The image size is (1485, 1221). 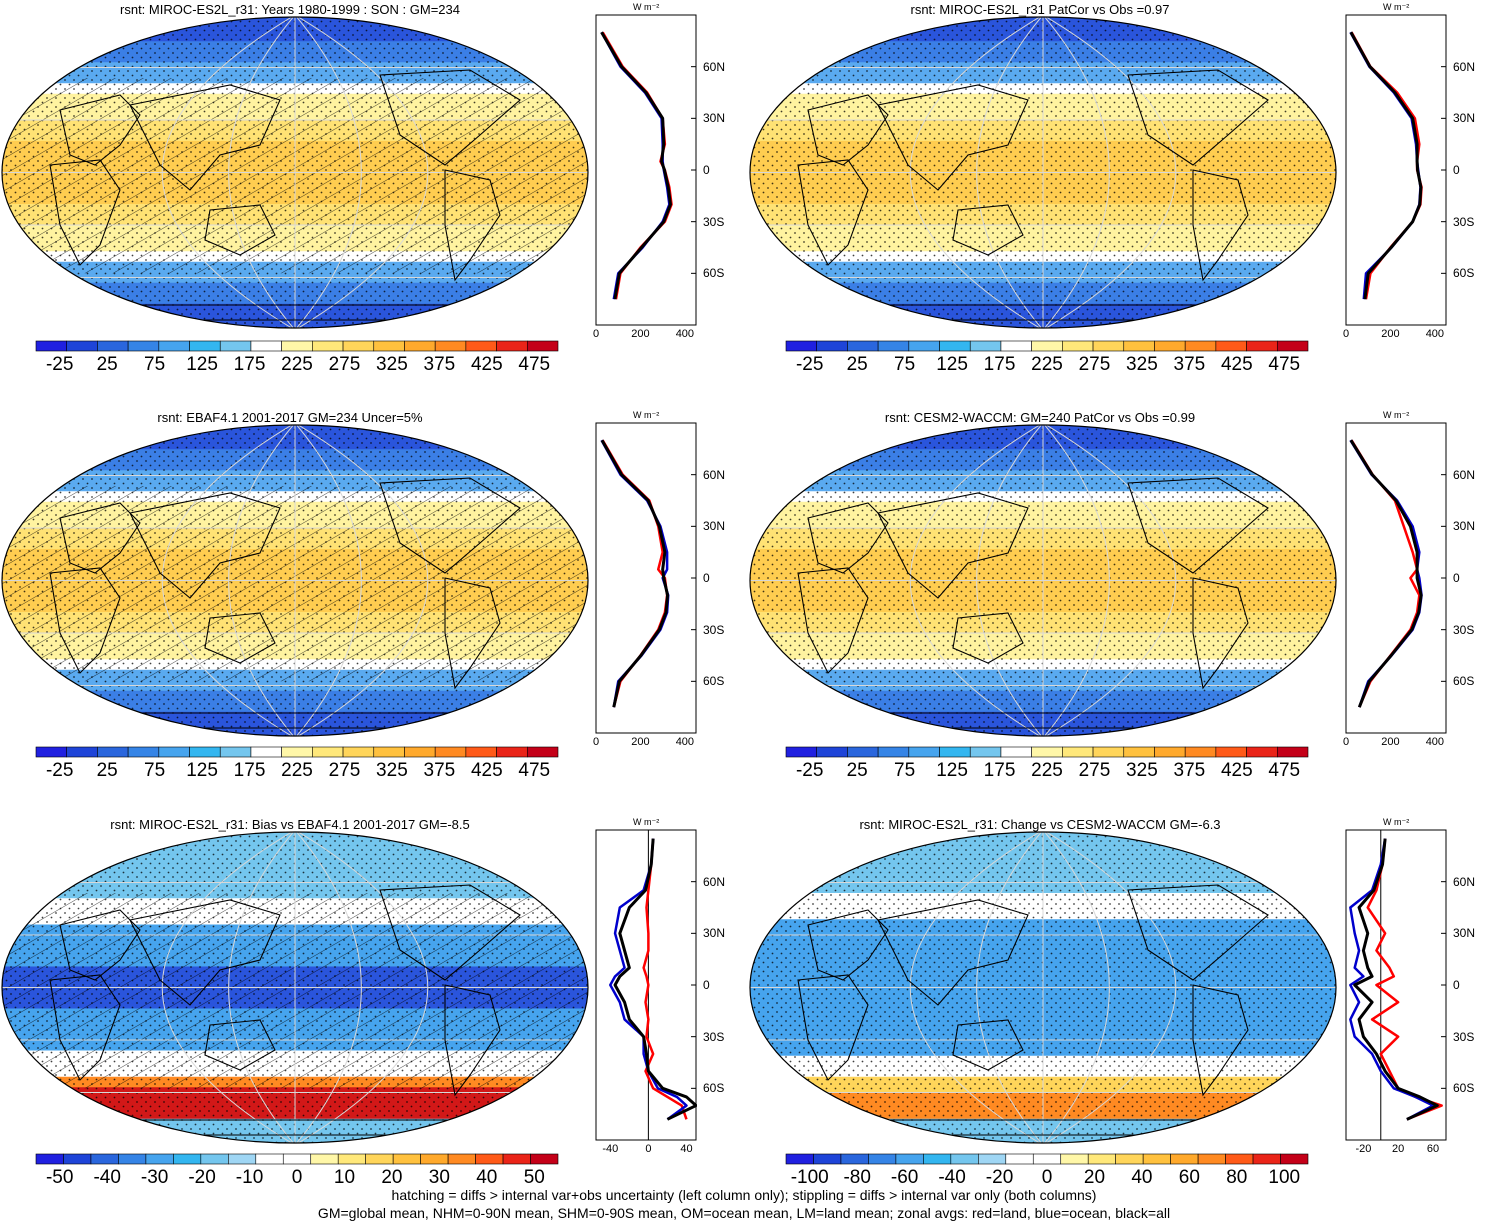 What do you see at coordinates (107, 770) in the screenshot?
I see `colorbar-label: 25` at bounding box center [107, 770].